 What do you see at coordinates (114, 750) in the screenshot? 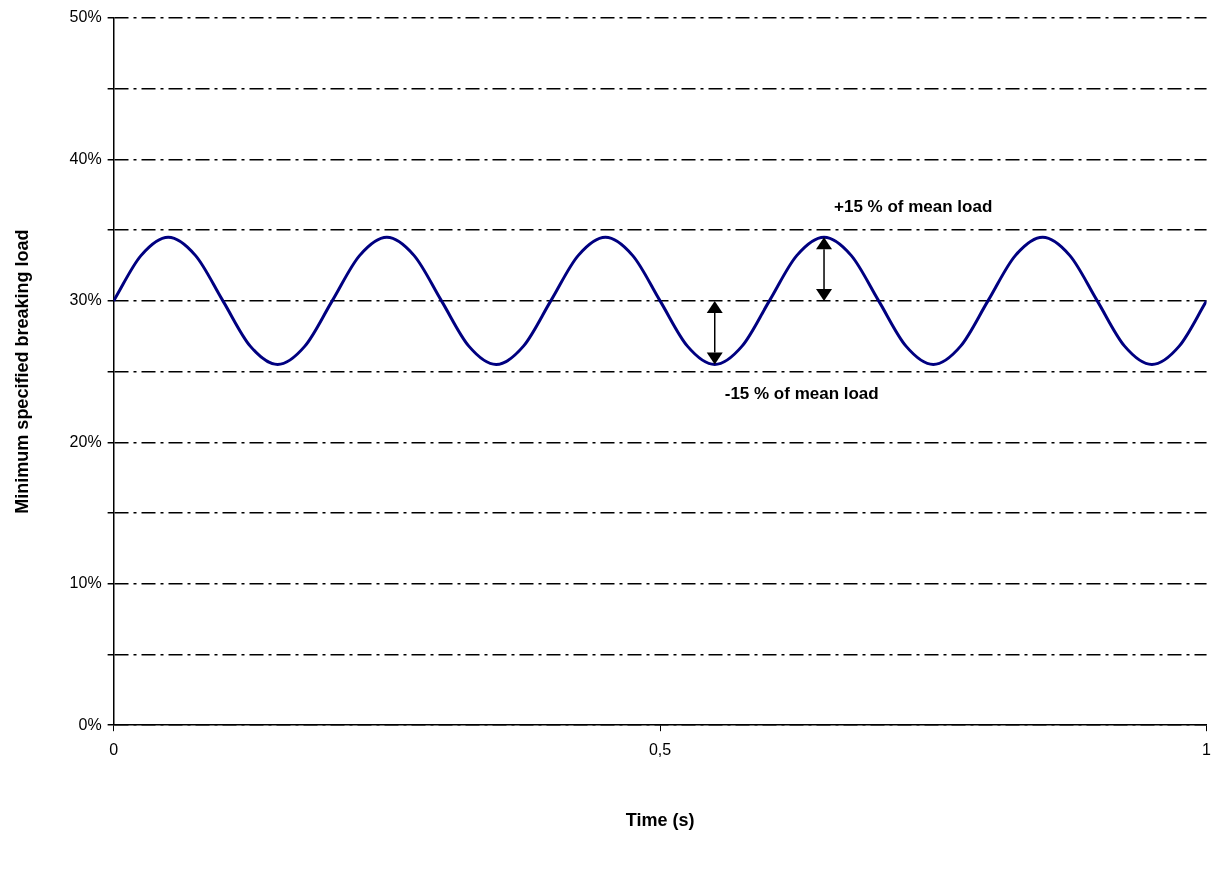
I see `x-tick-label: 0` at bounding box center [114, 750].